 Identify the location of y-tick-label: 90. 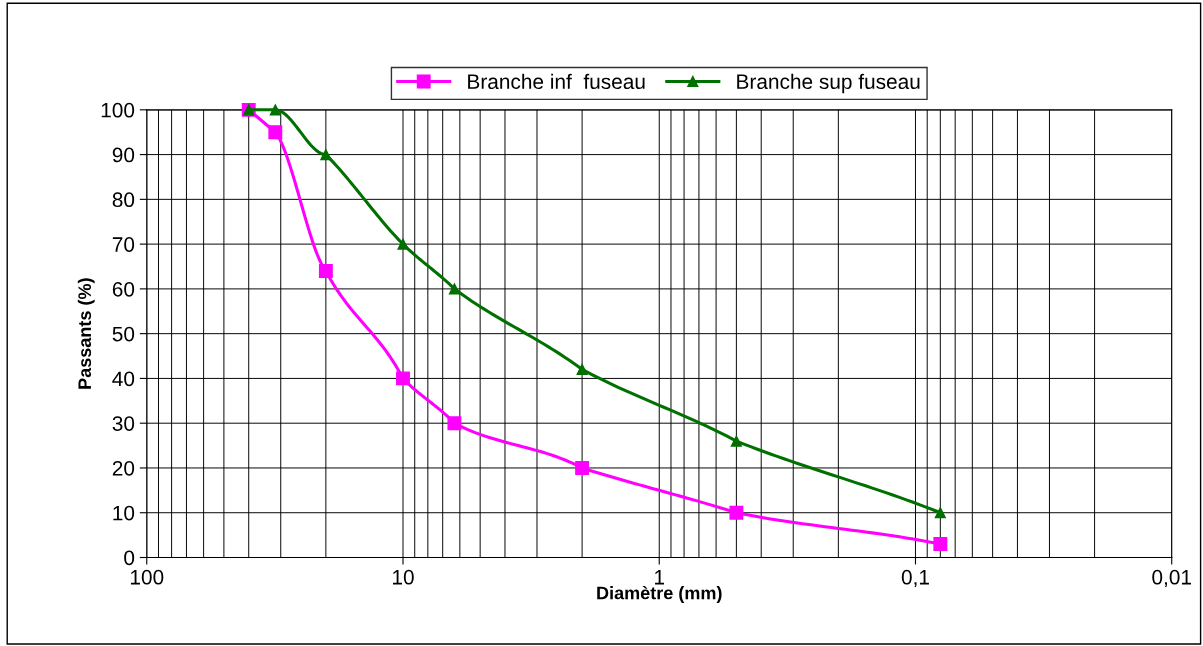
(123, 155).